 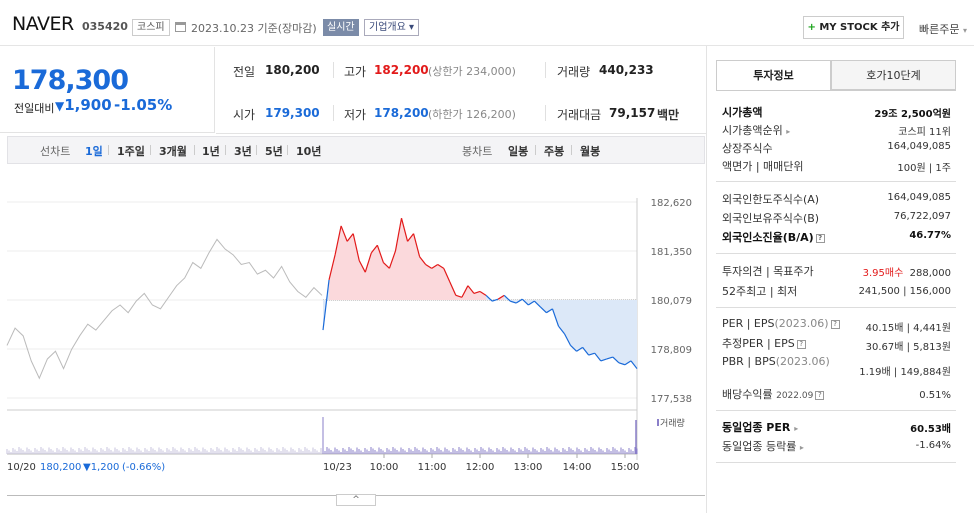 I want to click on per-eps-date: (2023.06), so click(x=801, y=323).